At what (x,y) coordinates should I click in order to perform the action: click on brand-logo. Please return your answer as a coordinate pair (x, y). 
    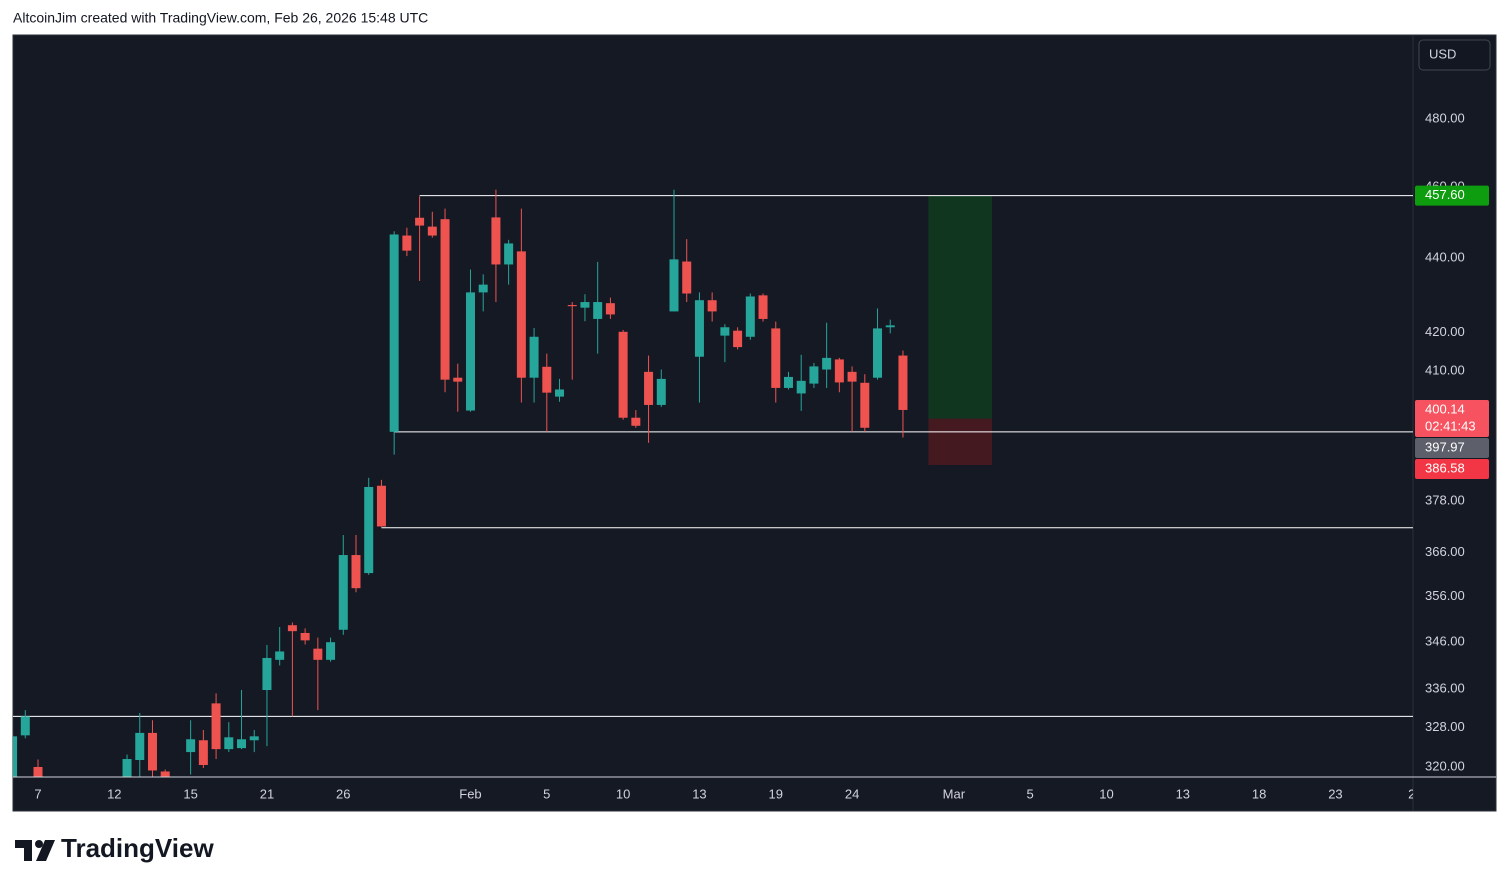
    Looking at the image, I should click on (35, 850).